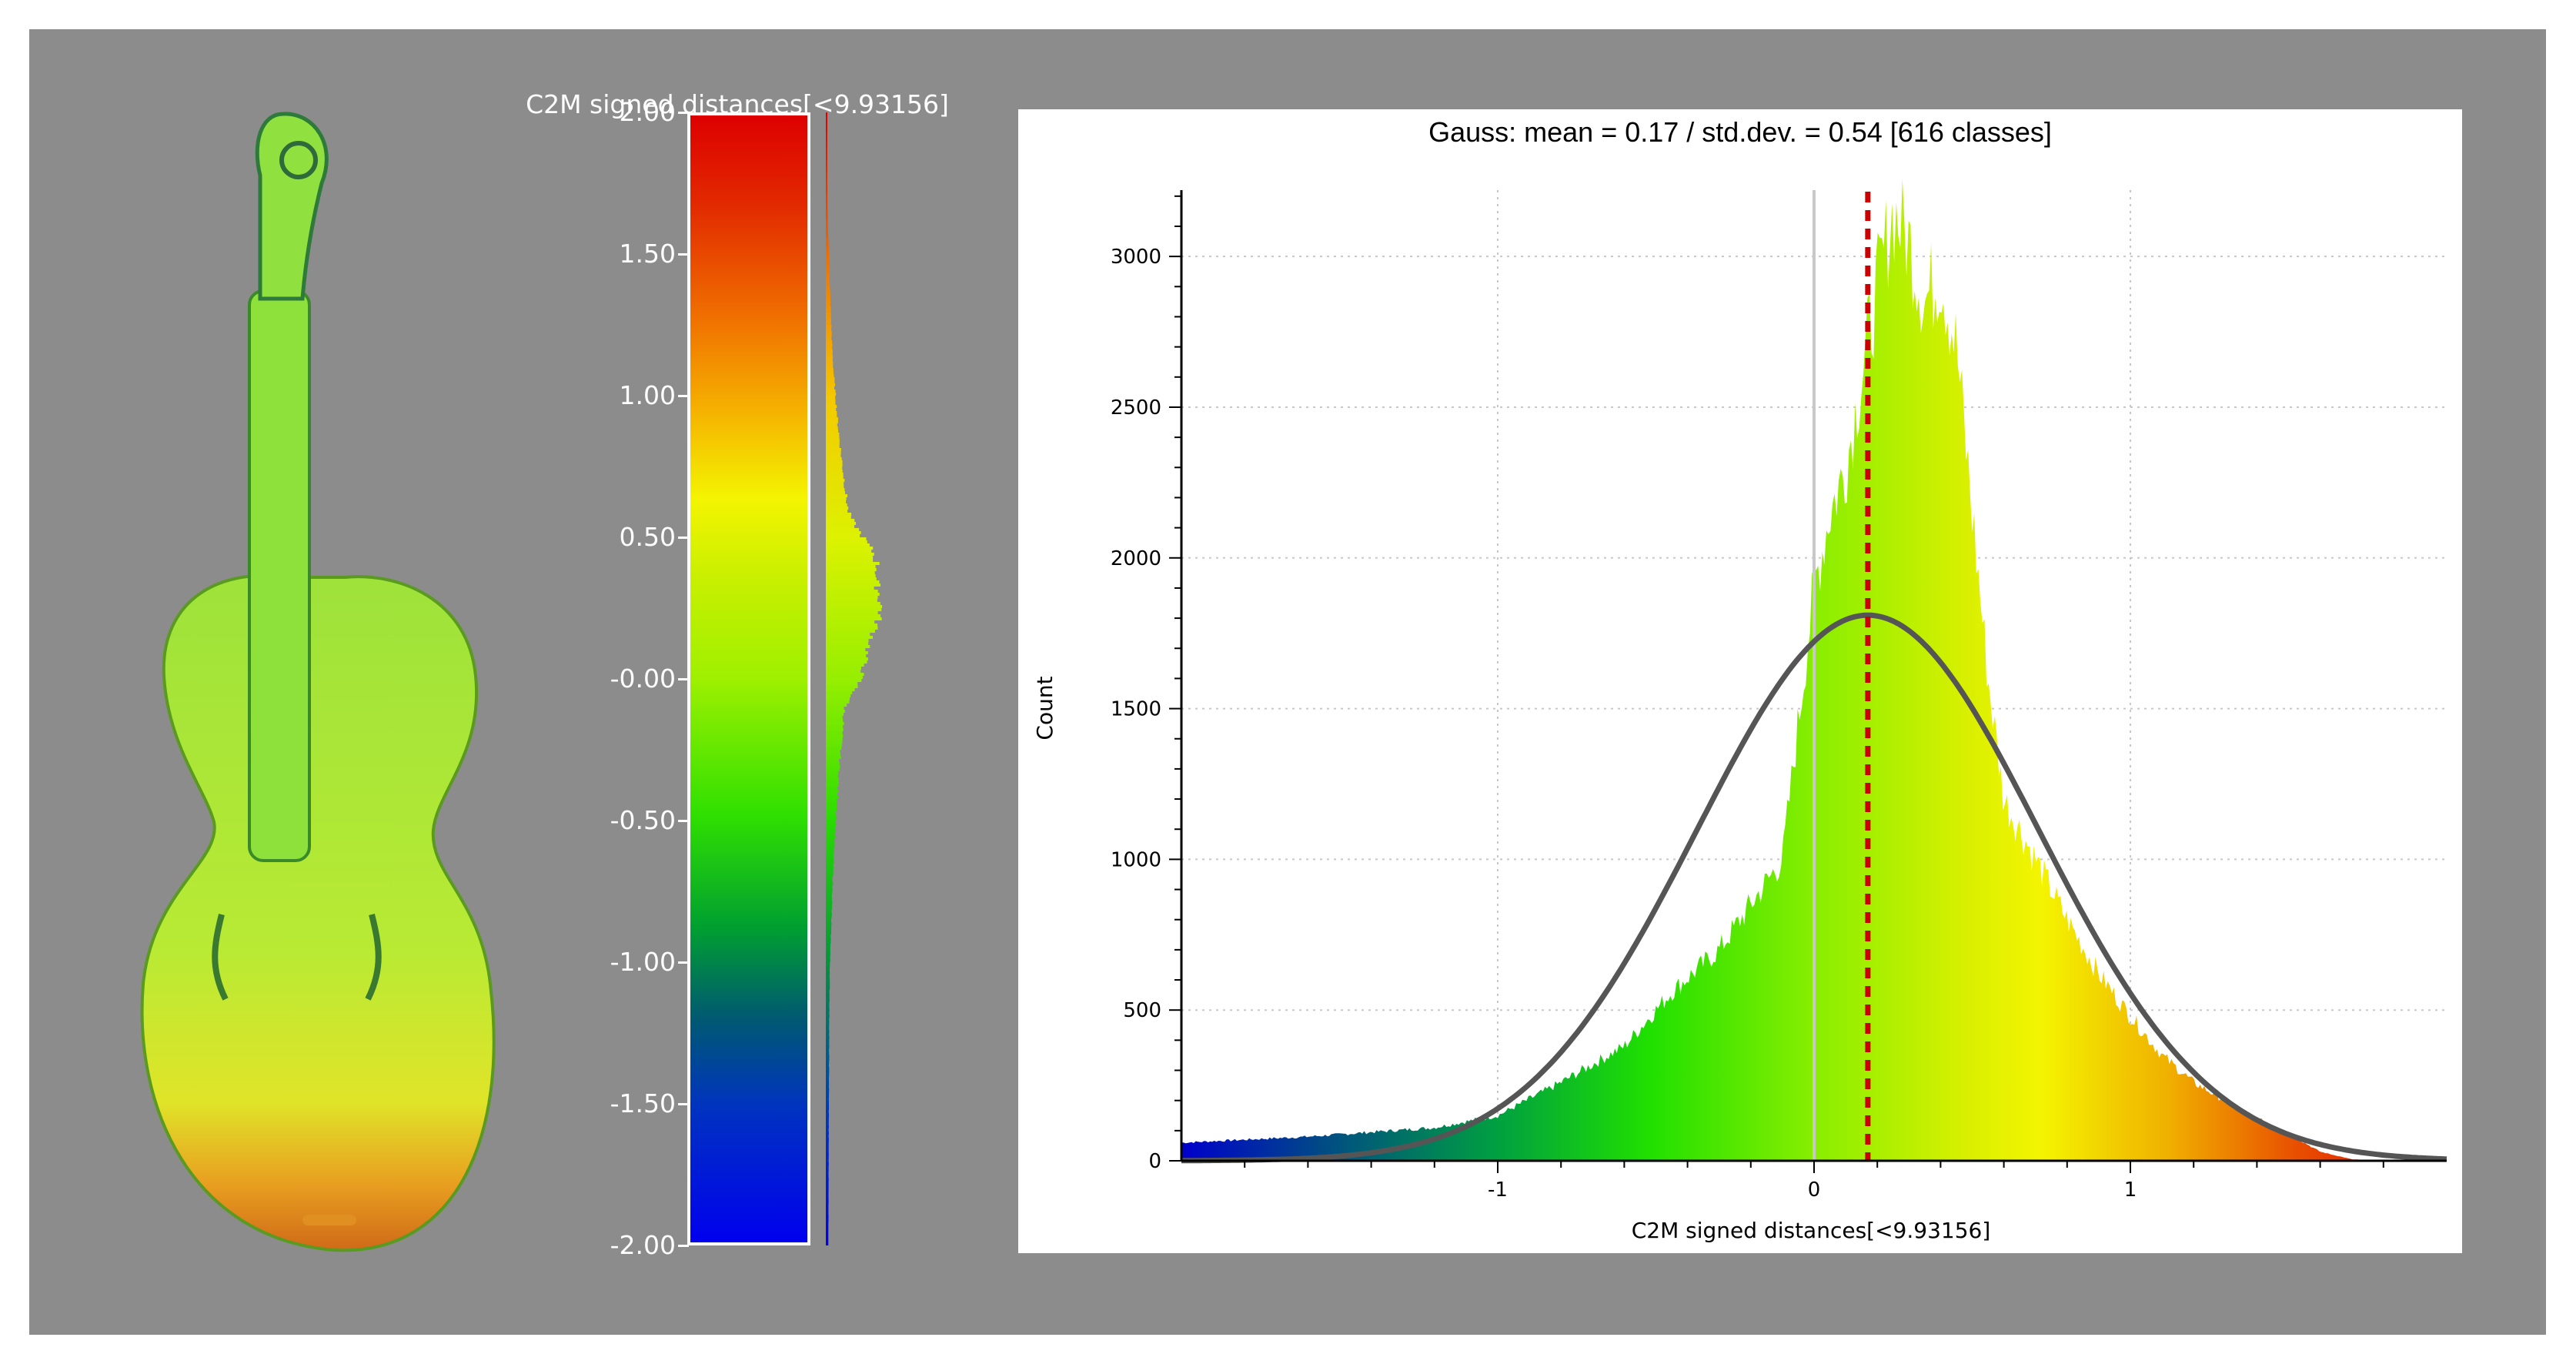 The width and height of the screenshot is (2576, 1364). What do you see at coordinates (1146, 684) in the screenshot?
I see `y-axis-ticks: 0 500 1000 1500 2000 2500 3000` at bounding box center [1146, 684].